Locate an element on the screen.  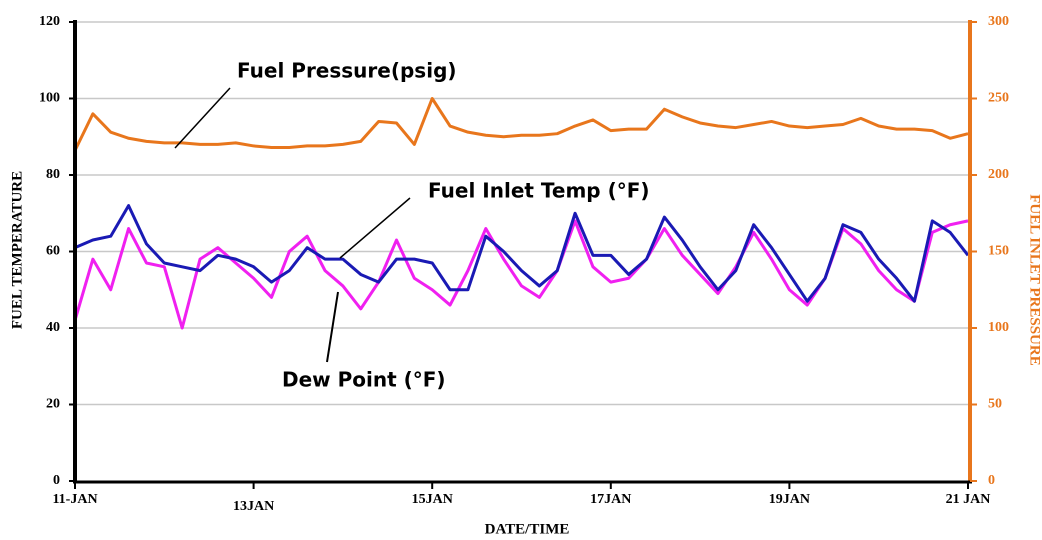
y-tick-label: 100 is located at coordinates (49, 98).